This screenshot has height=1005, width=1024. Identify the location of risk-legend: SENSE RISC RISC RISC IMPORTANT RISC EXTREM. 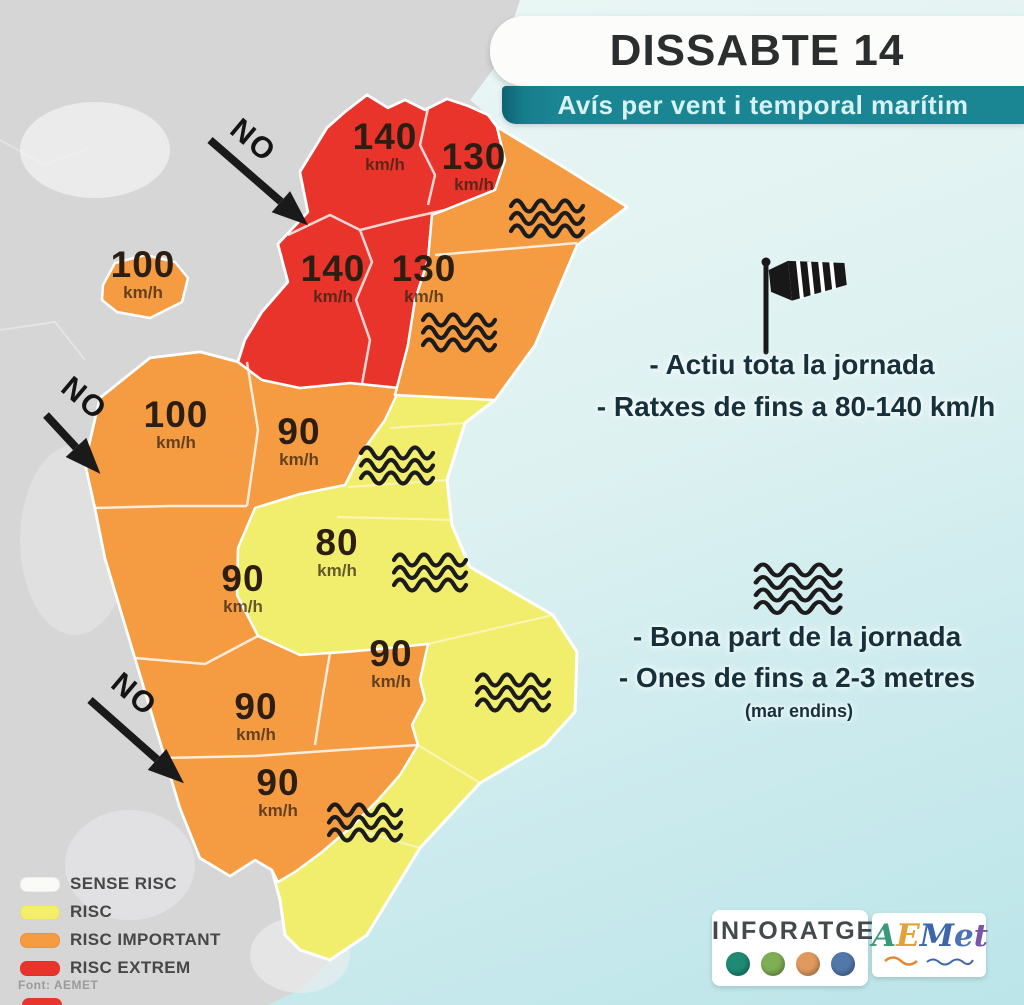
(120, 930).